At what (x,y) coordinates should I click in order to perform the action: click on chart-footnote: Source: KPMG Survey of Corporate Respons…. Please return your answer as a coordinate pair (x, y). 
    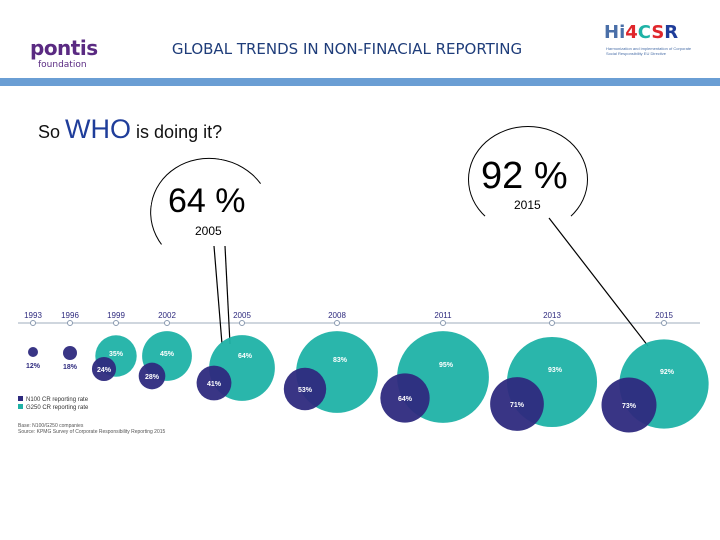
    Looking at the image, I should click on (92, 432).